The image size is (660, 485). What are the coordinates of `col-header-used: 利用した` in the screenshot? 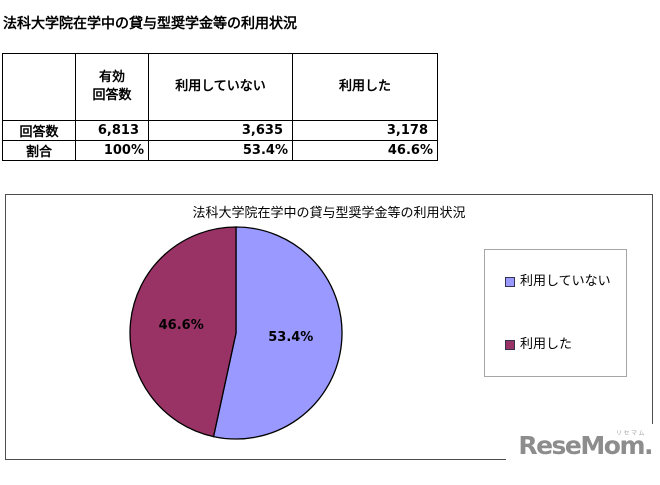 It's located at (365, 87).